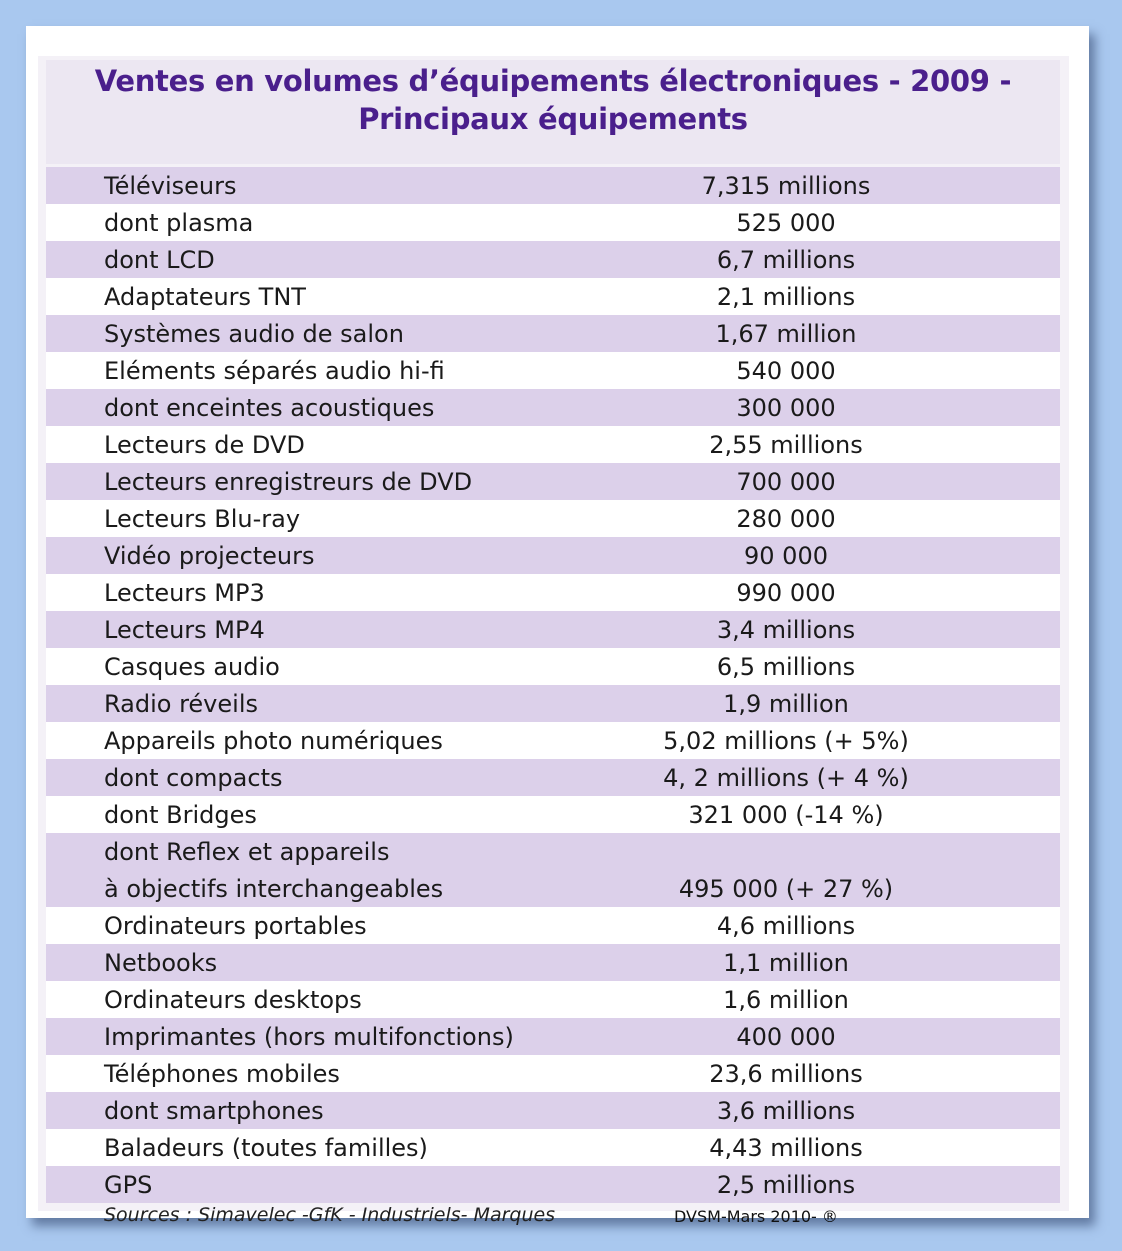 The width and height of the screenshot is (1122, 1251). What do you see at coordinates (273, 740) in the screenshot?
I see `row-label: Appareils photo numériques` at bounding box center [273, 740].